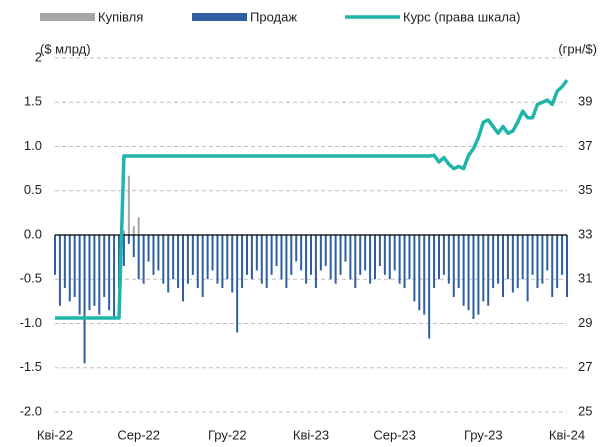  Describe the element at coordinates (585, 145) in the screenshot. I see `y2-tick-label: 37` at that location.